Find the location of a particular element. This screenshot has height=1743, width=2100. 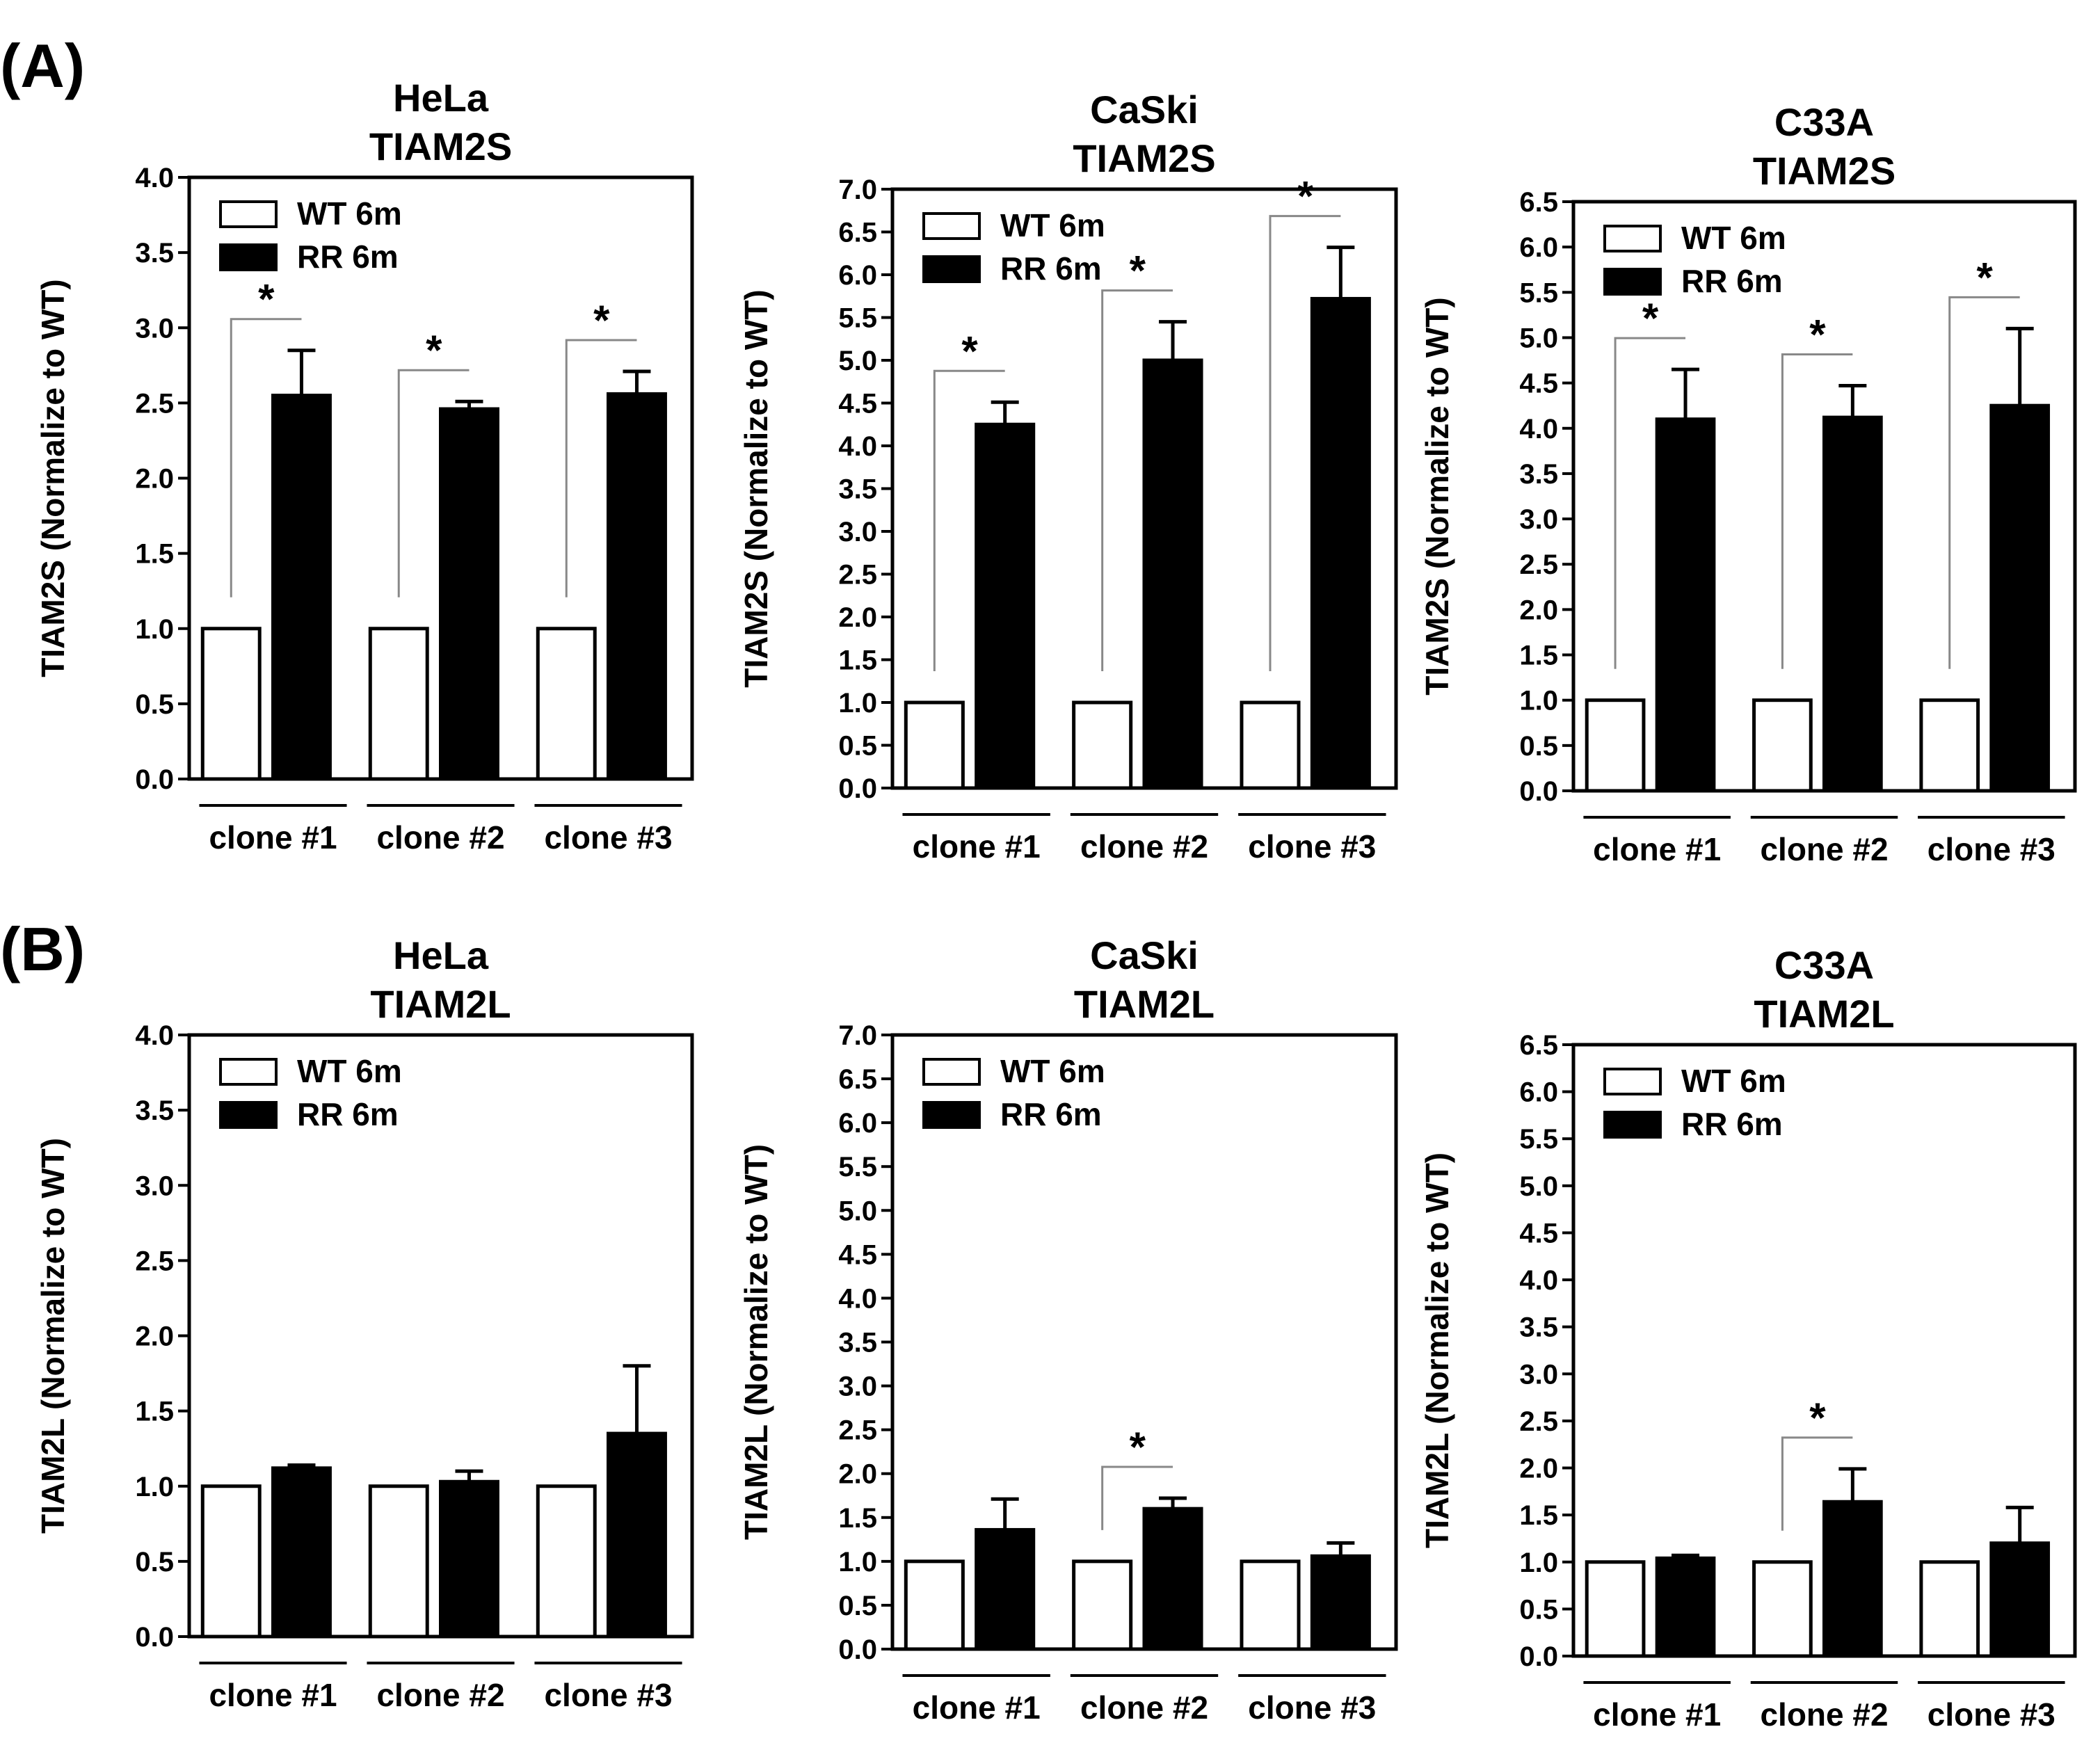

panel-label-a: (A) is located at coordinates (42, 65).